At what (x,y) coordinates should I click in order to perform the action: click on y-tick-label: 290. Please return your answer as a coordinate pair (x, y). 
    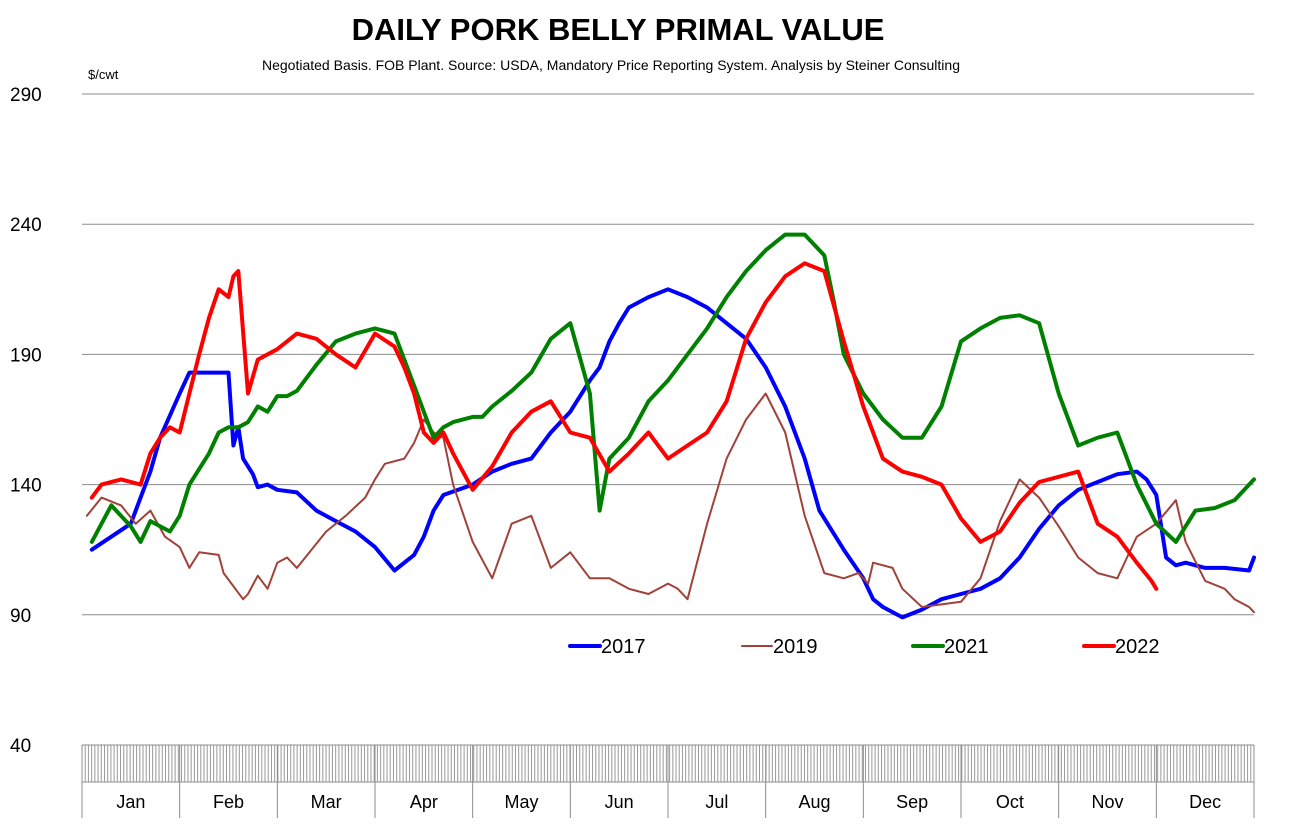
    Looking at the image, I should click on (26, 95).